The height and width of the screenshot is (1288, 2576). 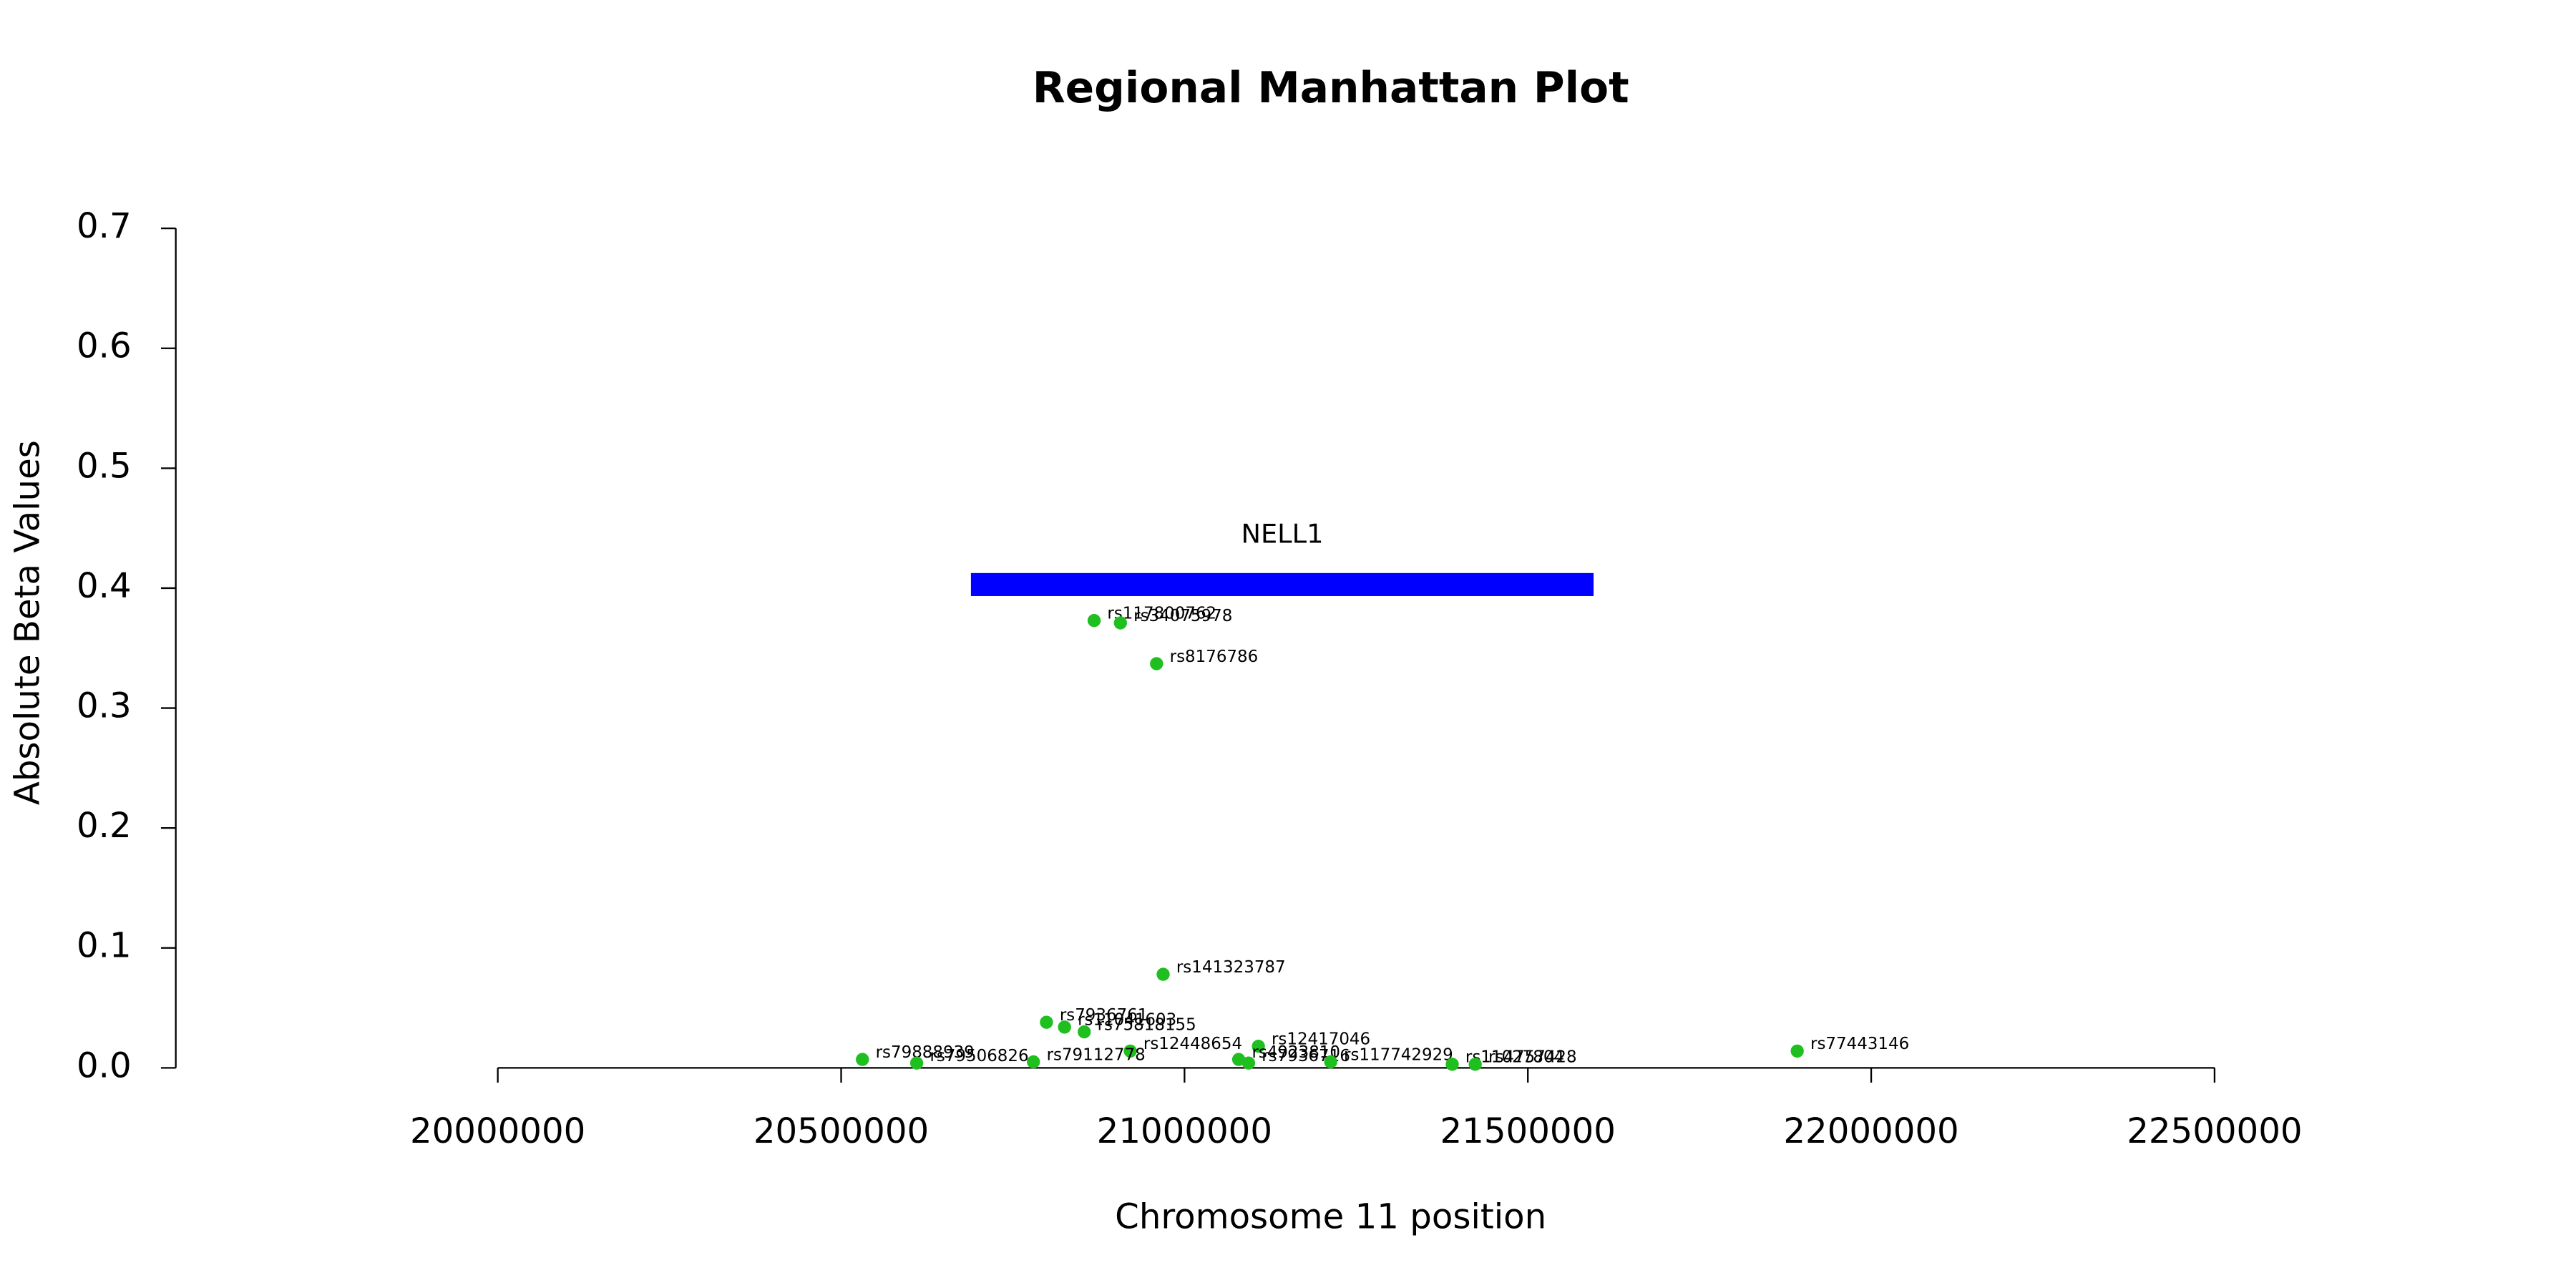 What do you see at coordinates (1330, 1217) in the screenshot?
I see `x-axis-label: Chromosome 11 position` at bounding box center [1330, 1217].